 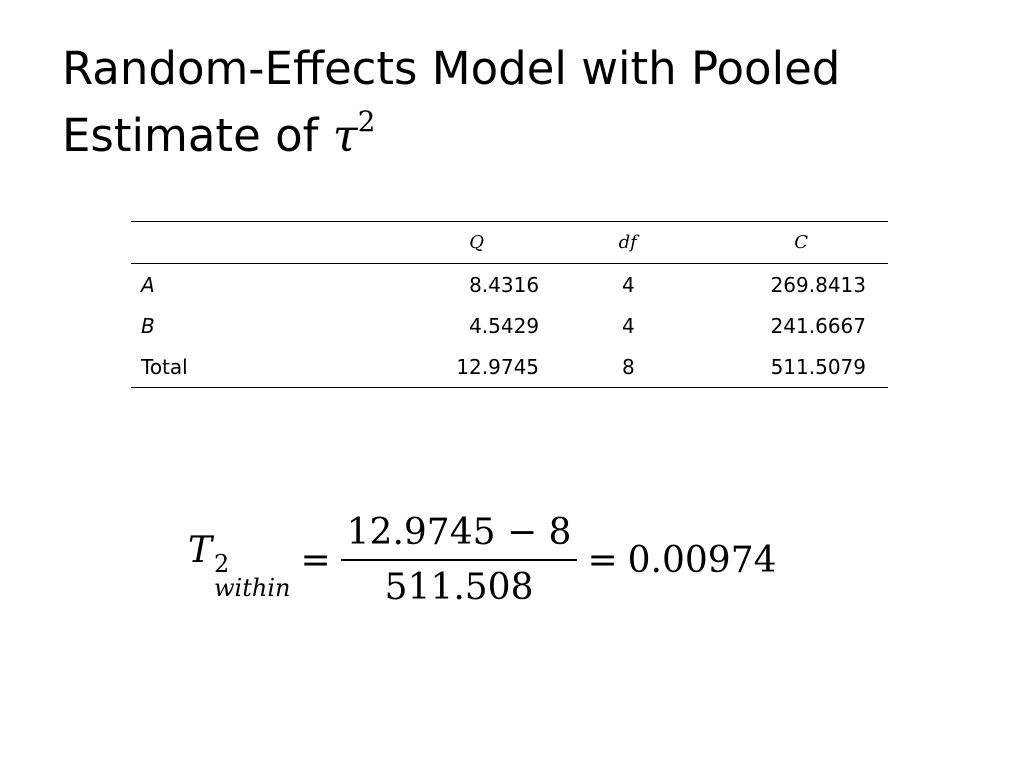 I want to click on equation-lhs-symbol: T, so click(x=200, y=550).